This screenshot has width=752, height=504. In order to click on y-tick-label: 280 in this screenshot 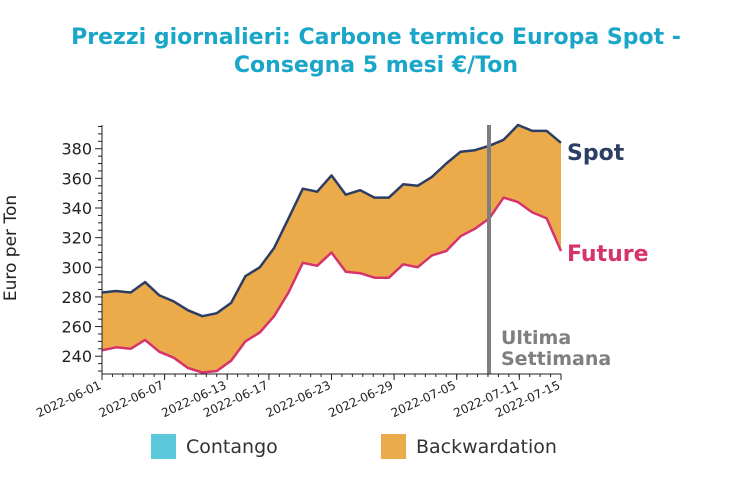, I will do `click(76, 297)`.